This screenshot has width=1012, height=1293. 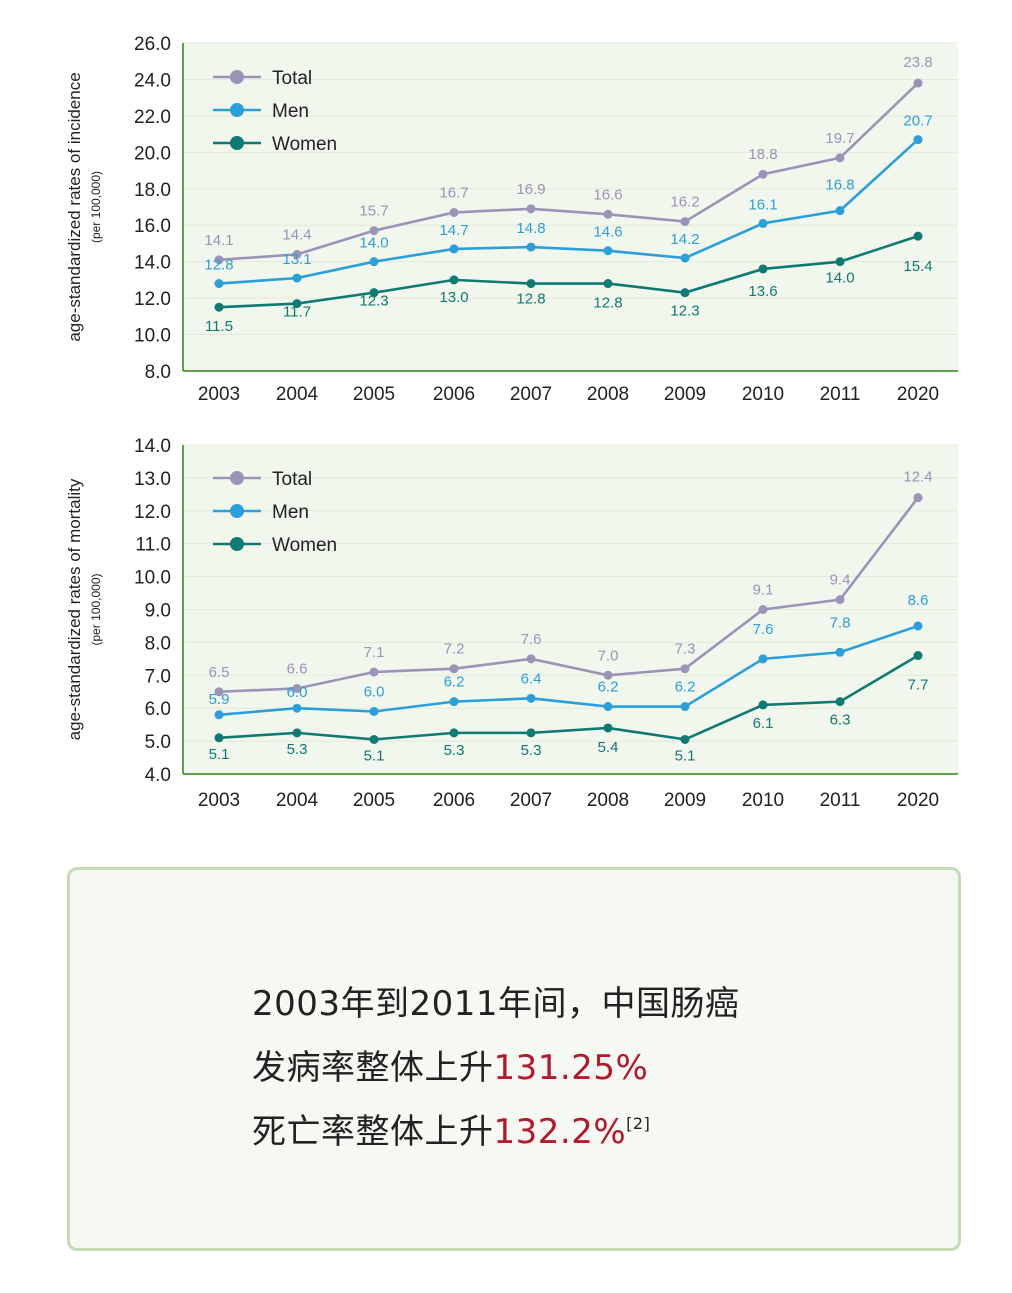 I want to click on mortality-legend-marker-total, so click(x=237, y=478).